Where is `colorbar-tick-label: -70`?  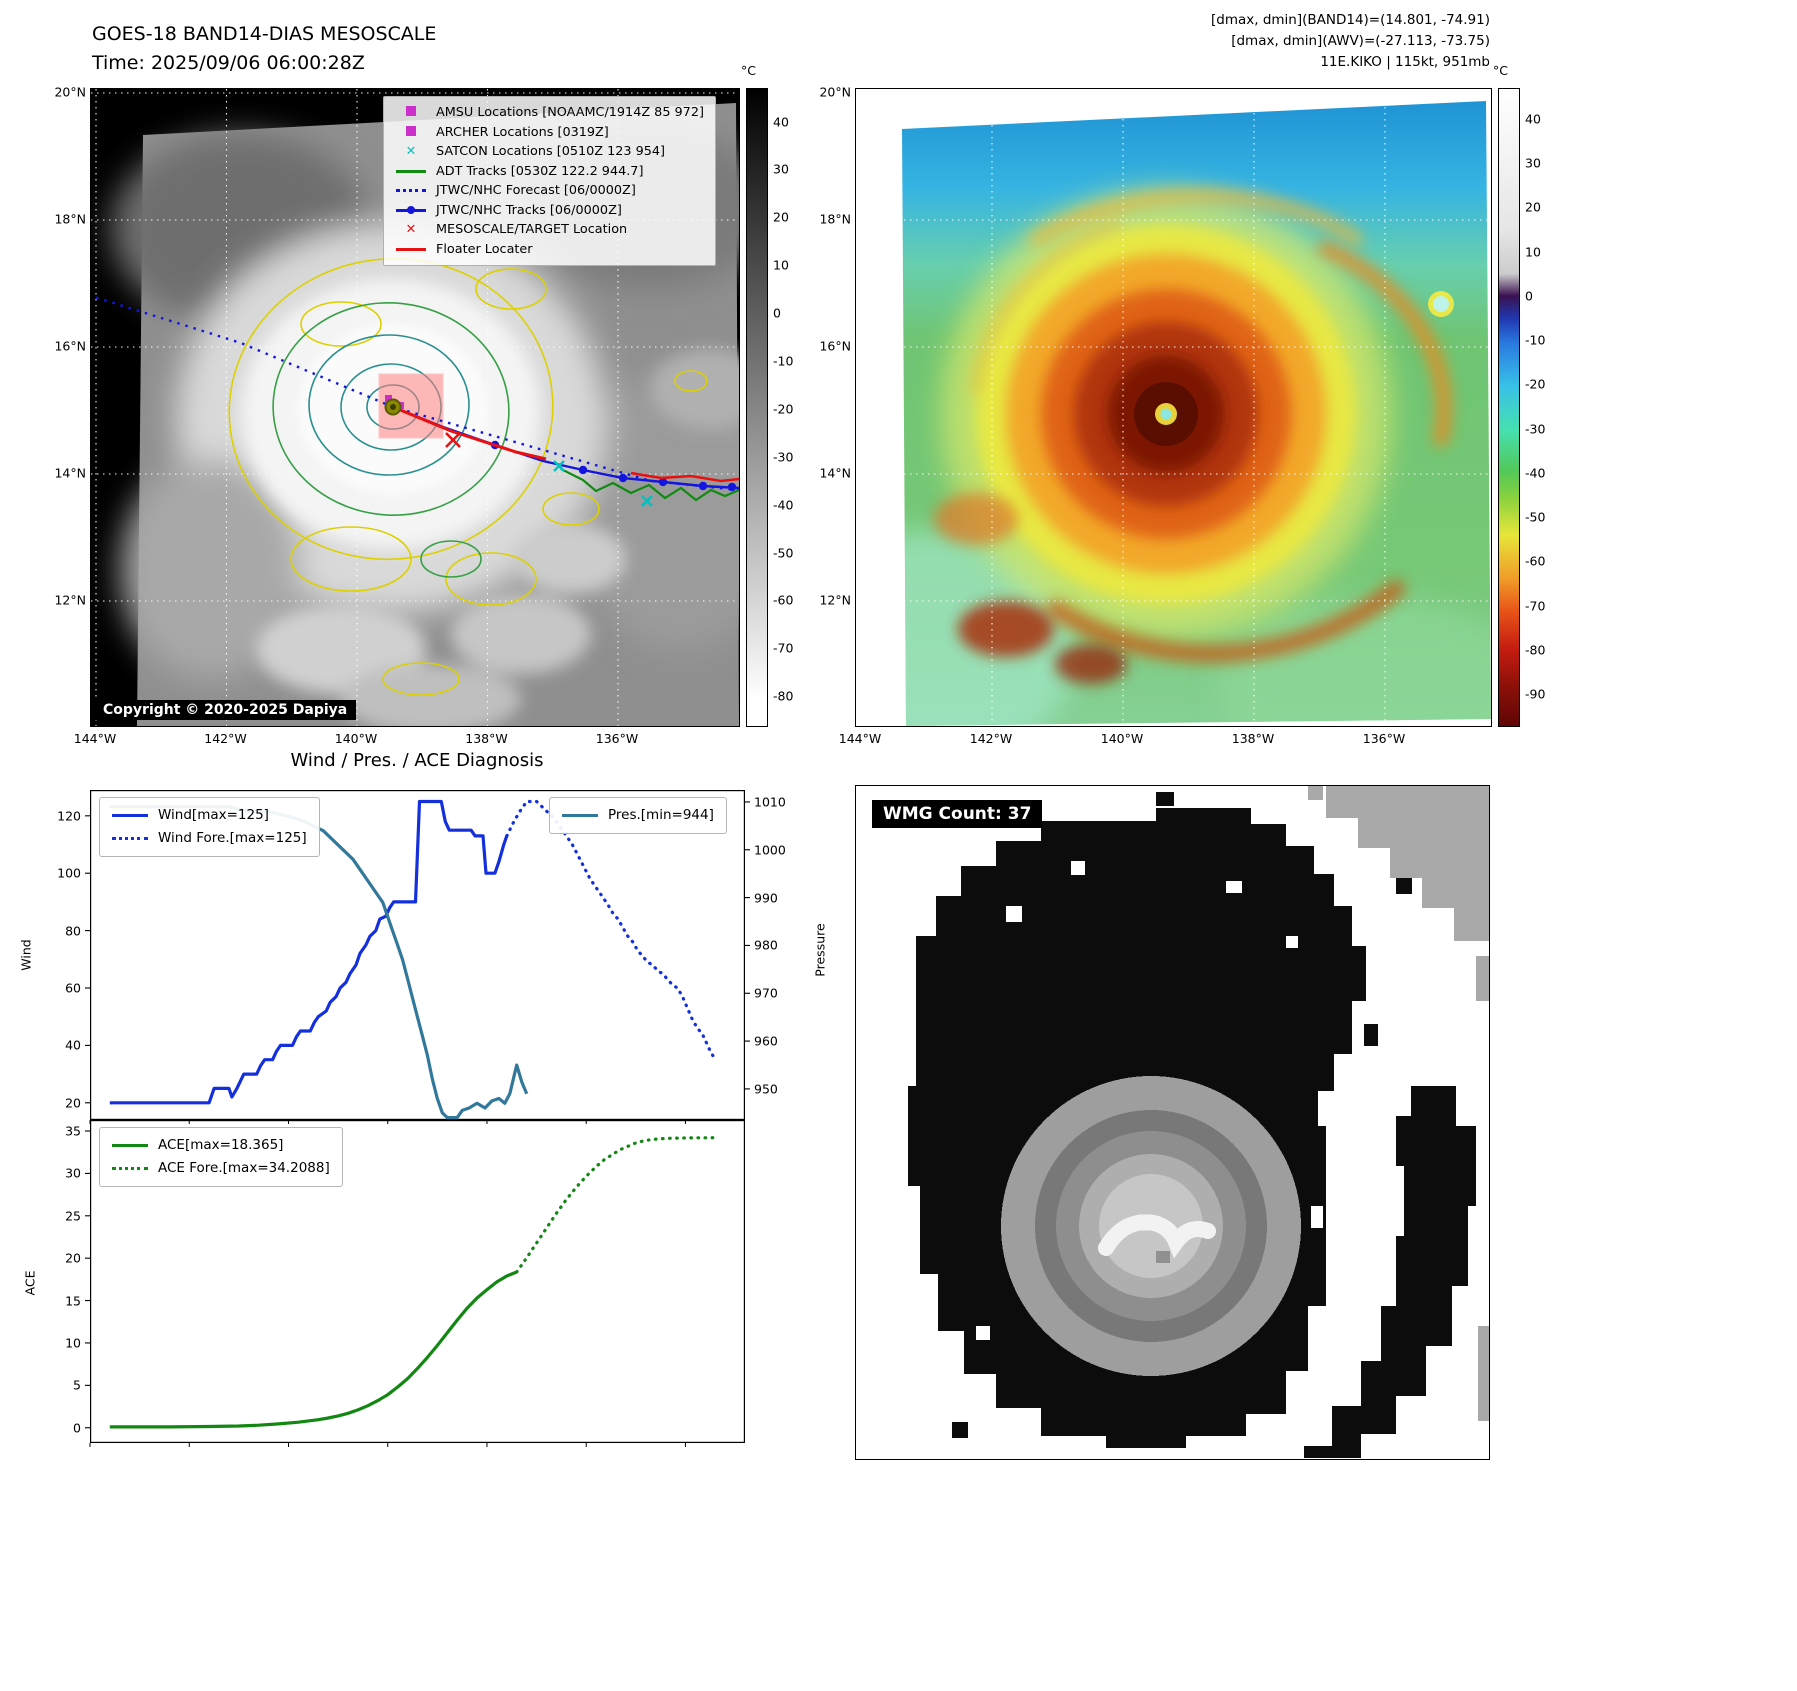
colorbar-tick-label: -70 is located at coordinates (1535, 606).